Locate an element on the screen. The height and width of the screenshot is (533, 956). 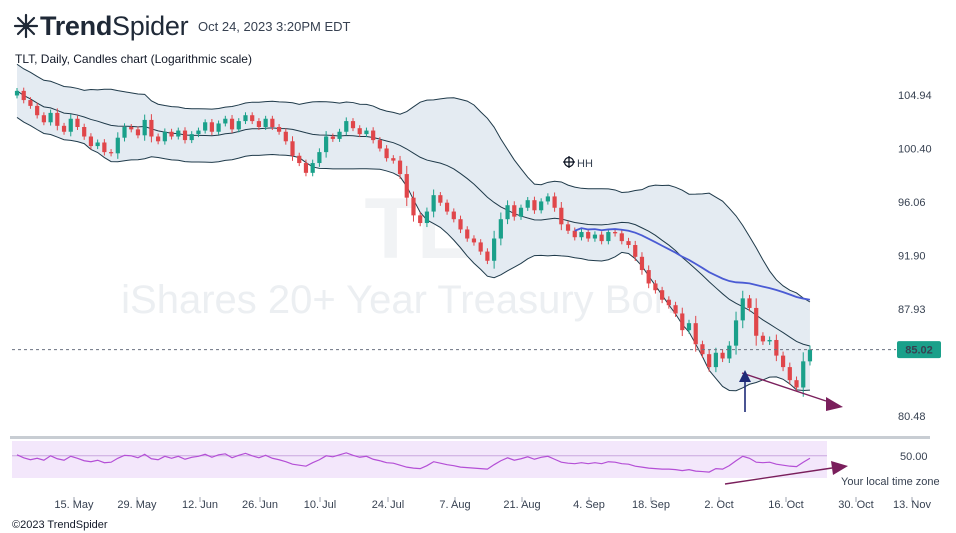
hh-annotation-label: HH is located at coordinates (585, 164).